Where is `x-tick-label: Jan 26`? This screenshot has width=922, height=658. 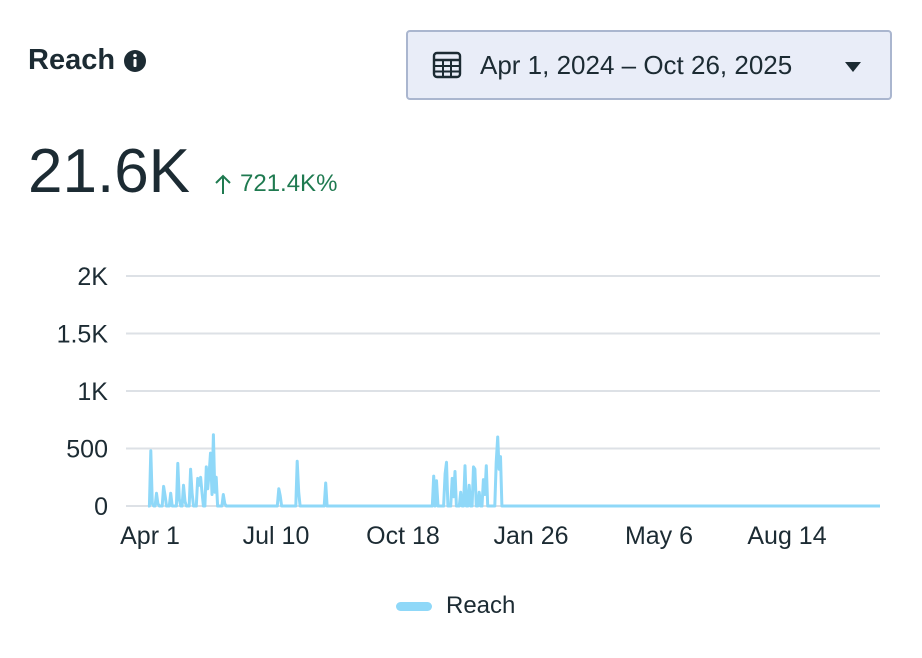
x-tick-label: Jan 26 is located at coordinates (530, 536).